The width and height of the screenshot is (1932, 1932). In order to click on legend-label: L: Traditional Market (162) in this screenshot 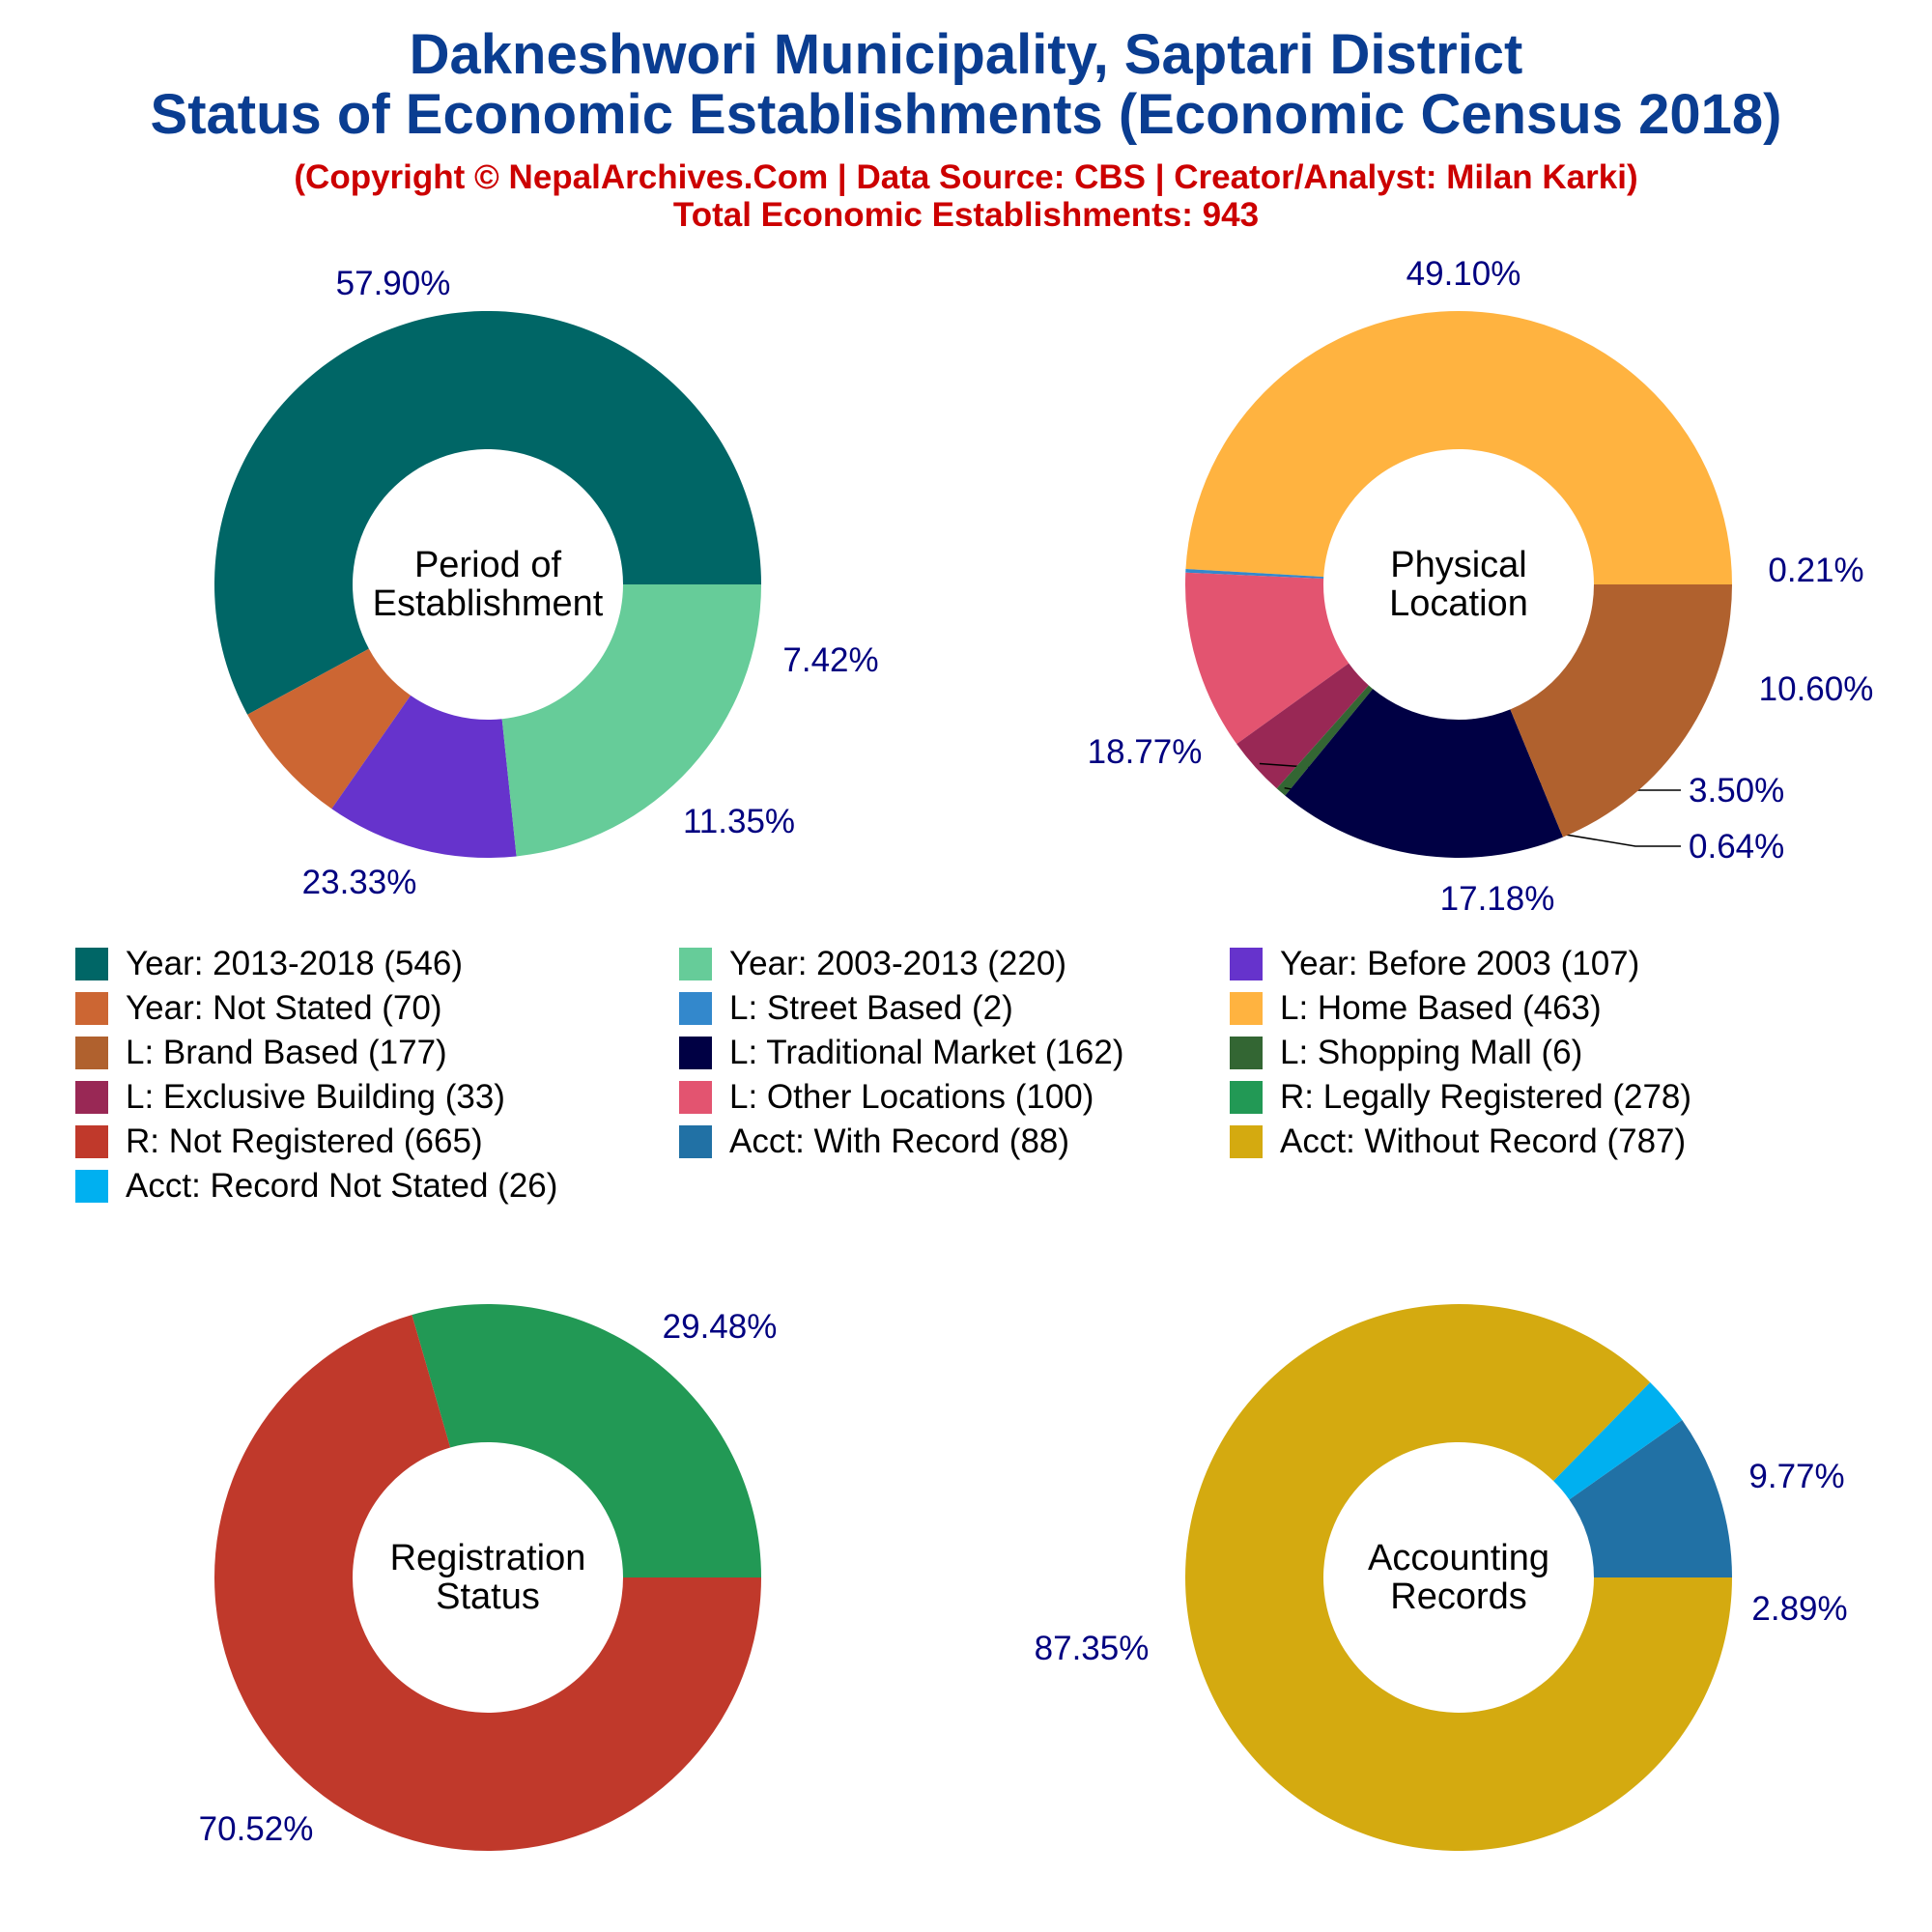, I will do `click(926, 1052)`.